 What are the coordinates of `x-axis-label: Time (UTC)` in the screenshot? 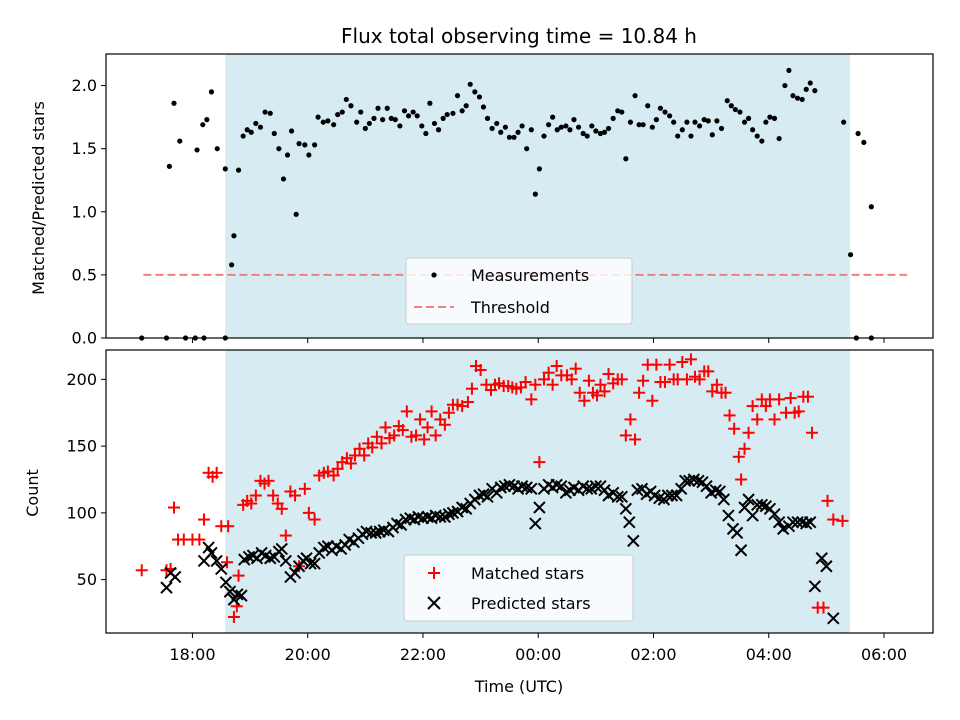 It's located at (518, 686).